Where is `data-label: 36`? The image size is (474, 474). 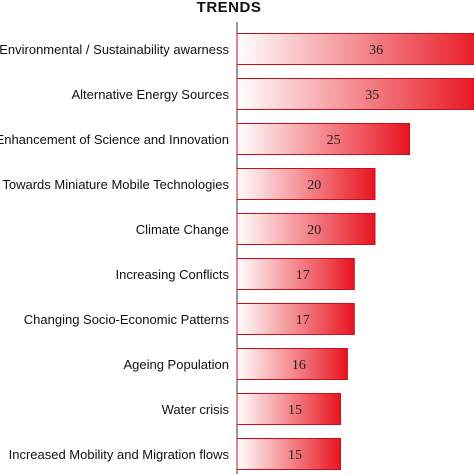 data-label: 36 is located at coordinates (376, 50).